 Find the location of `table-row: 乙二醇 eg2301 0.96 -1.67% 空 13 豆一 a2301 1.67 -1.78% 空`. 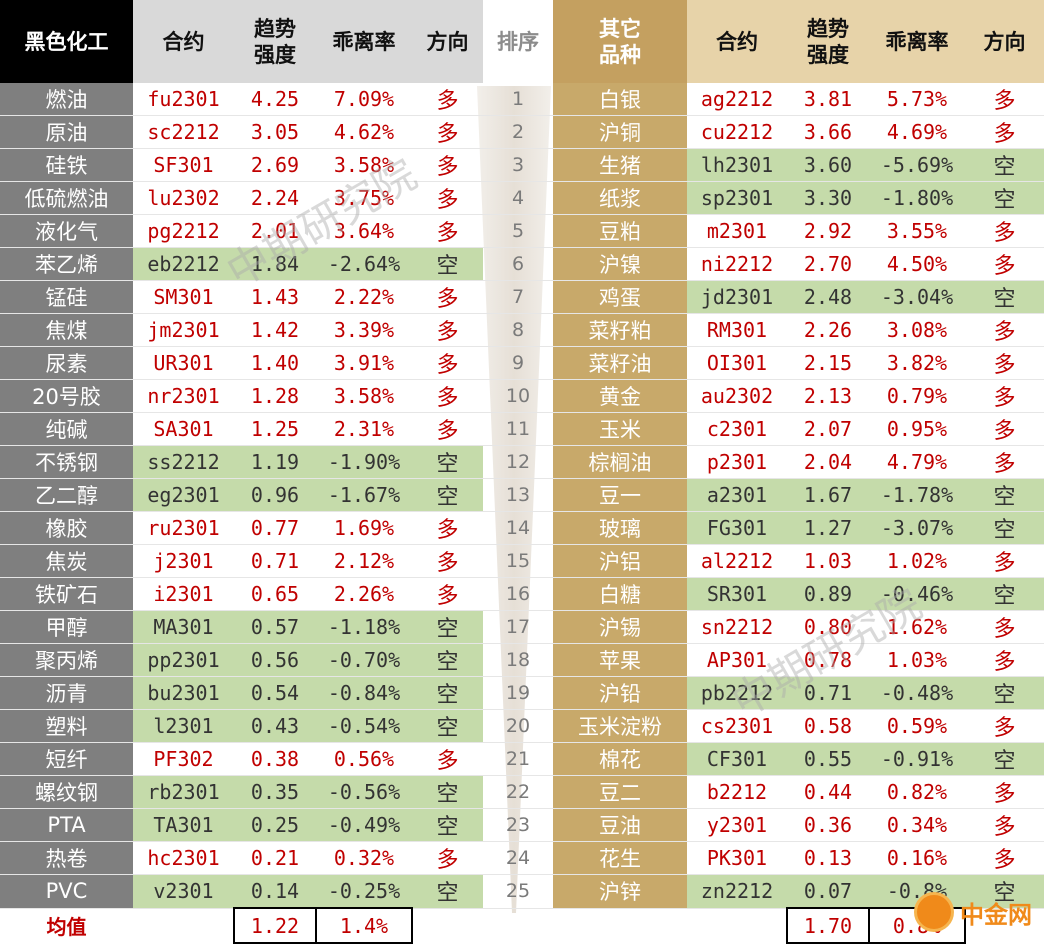

table-row: 乙二醇 eg2301 0.96 -1.67% 空 13 豆一 a2301 1.67 -1.78% 空 is located at coordinates (522, 495).